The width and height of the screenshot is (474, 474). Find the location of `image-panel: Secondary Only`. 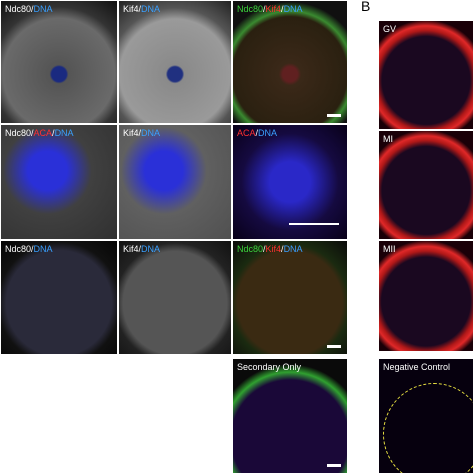

image-panel: Secondary Only is located at coordinates (290, 416).